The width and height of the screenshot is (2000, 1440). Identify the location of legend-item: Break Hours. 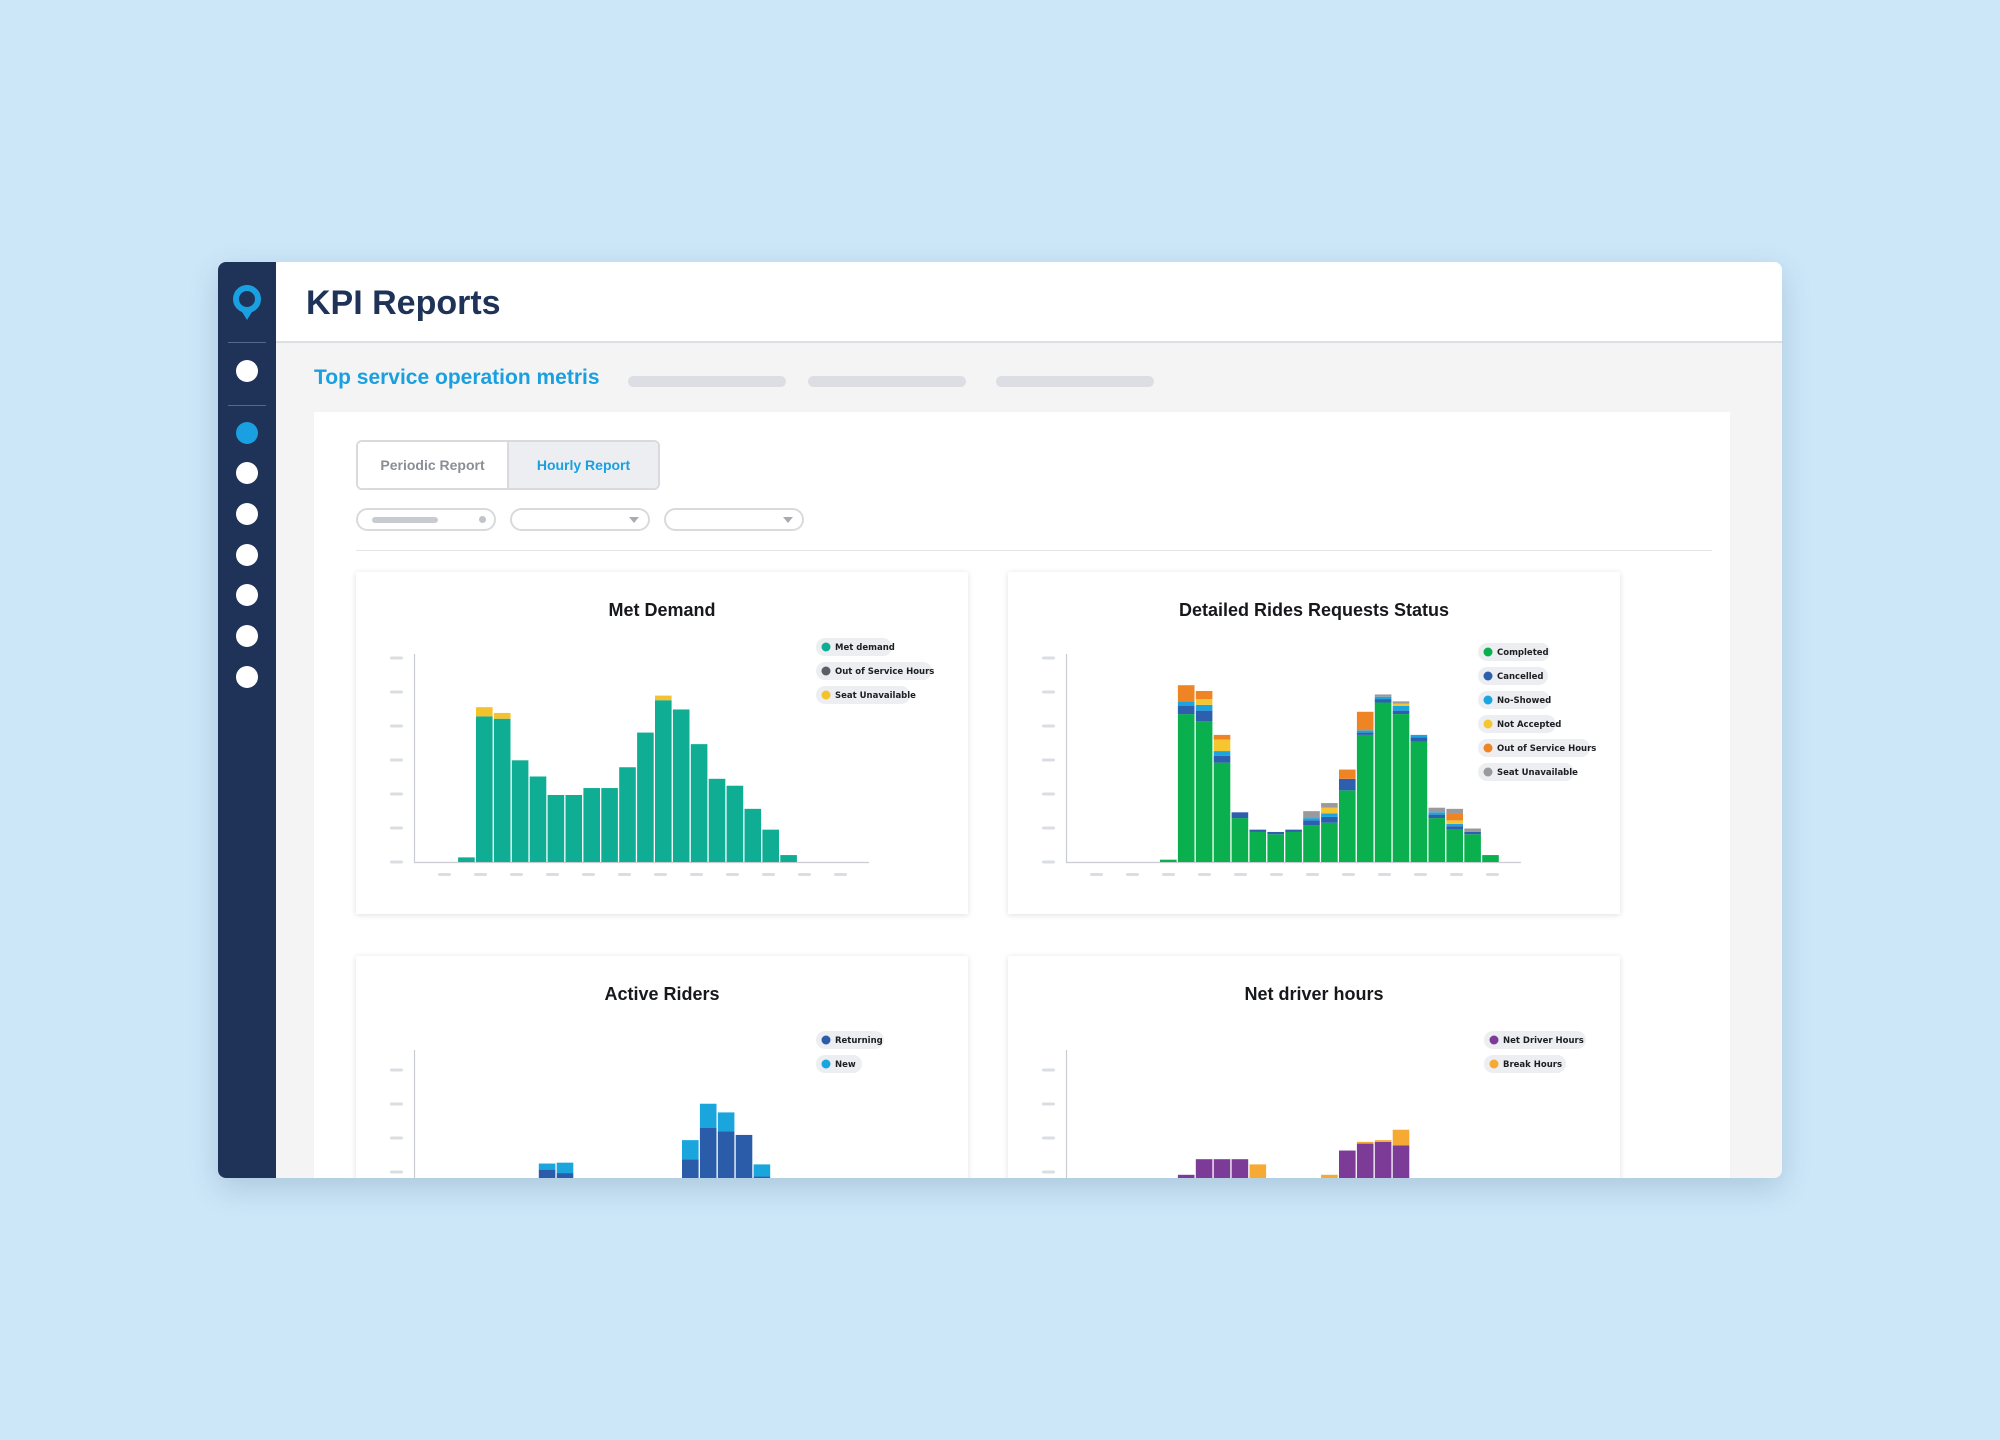
(1525, 1064).